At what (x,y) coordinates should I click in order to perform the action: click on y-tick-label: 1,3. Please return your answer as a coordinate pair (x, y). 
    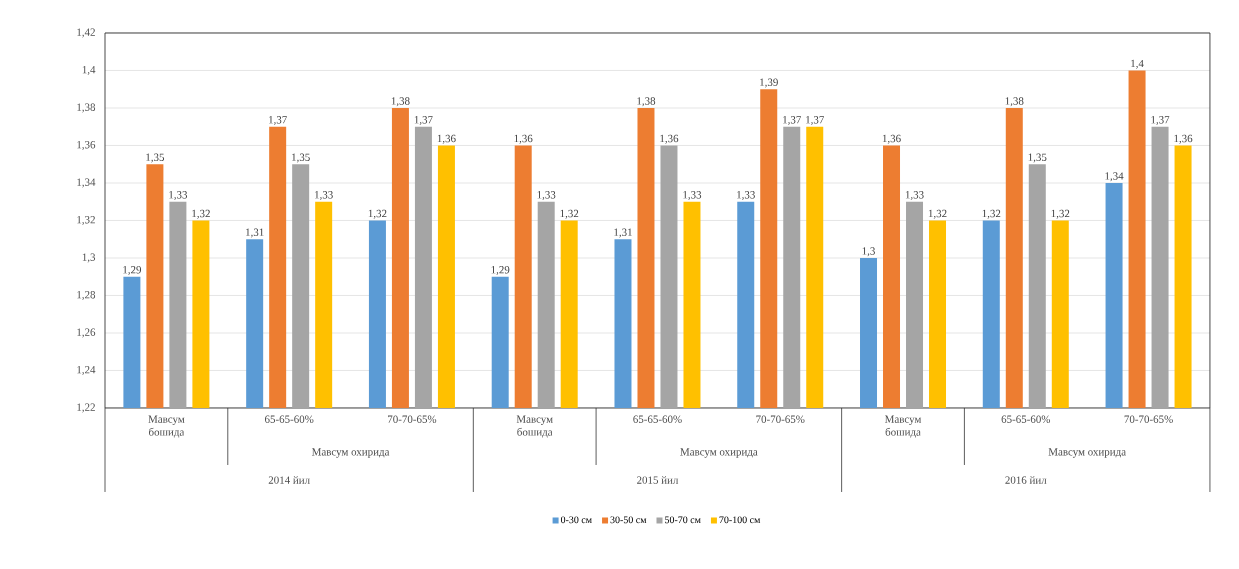
    Looking at the image, I should click on (89, 258).